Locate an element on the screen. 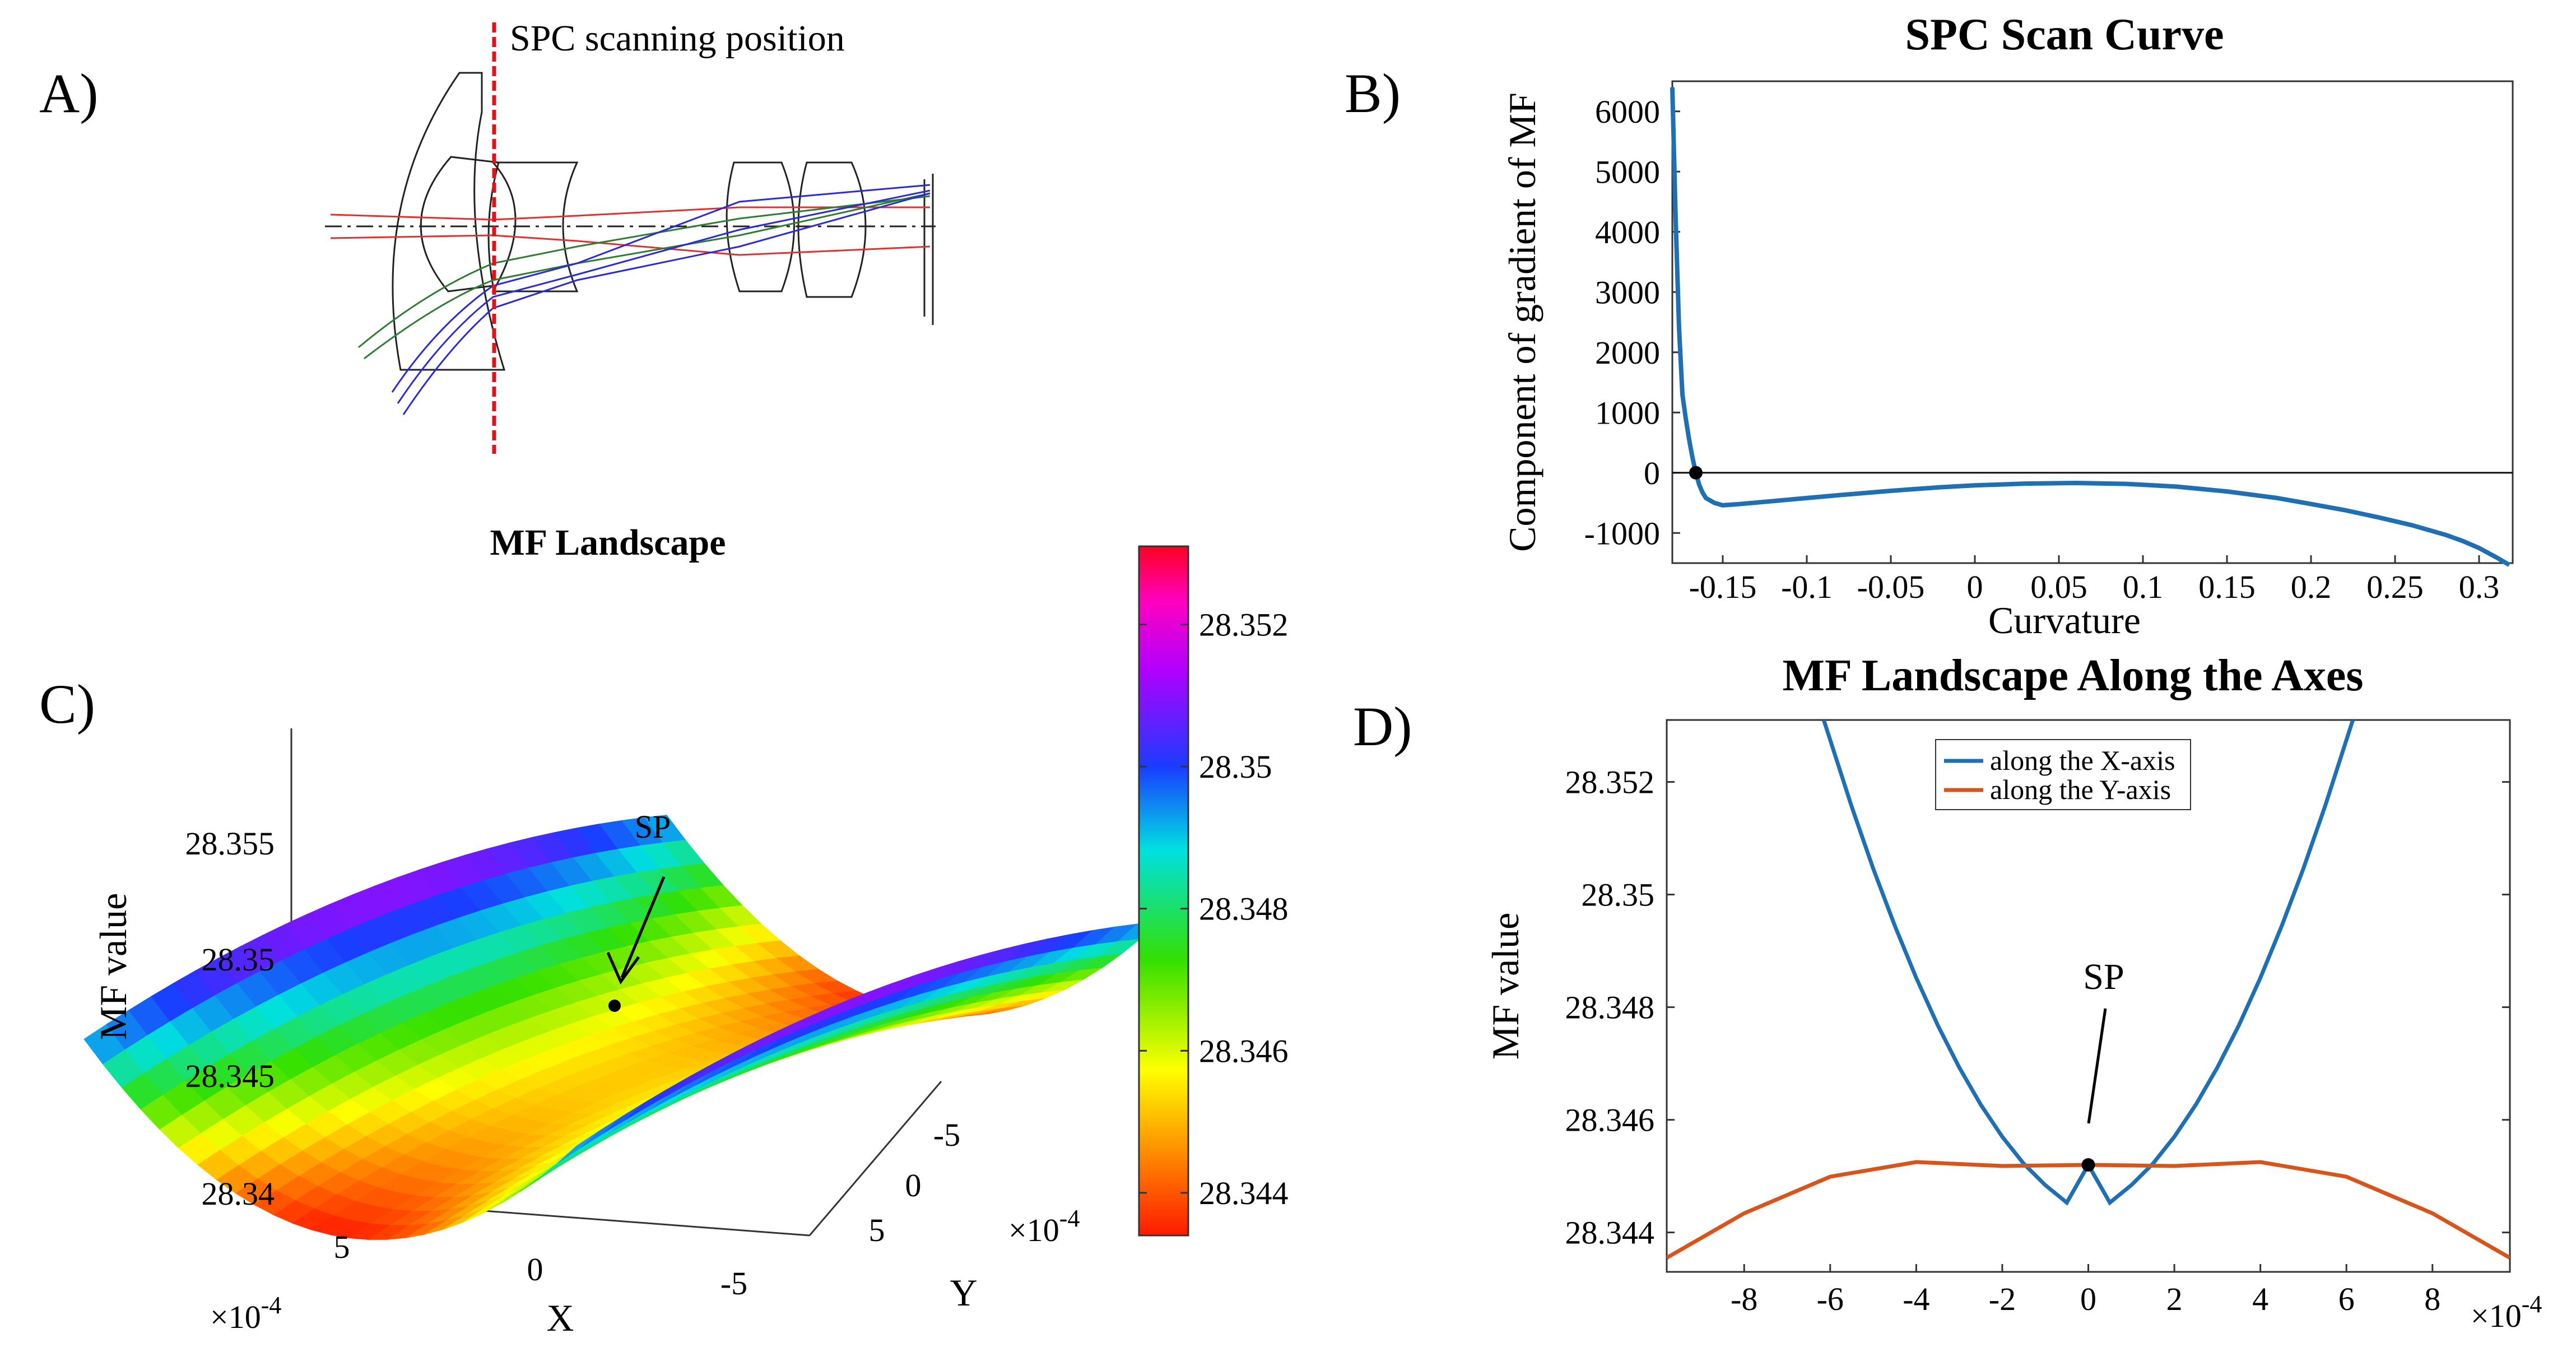 The image size is (2576, 1366). panel-b-label: B) is located at coordinates (1373, 93).